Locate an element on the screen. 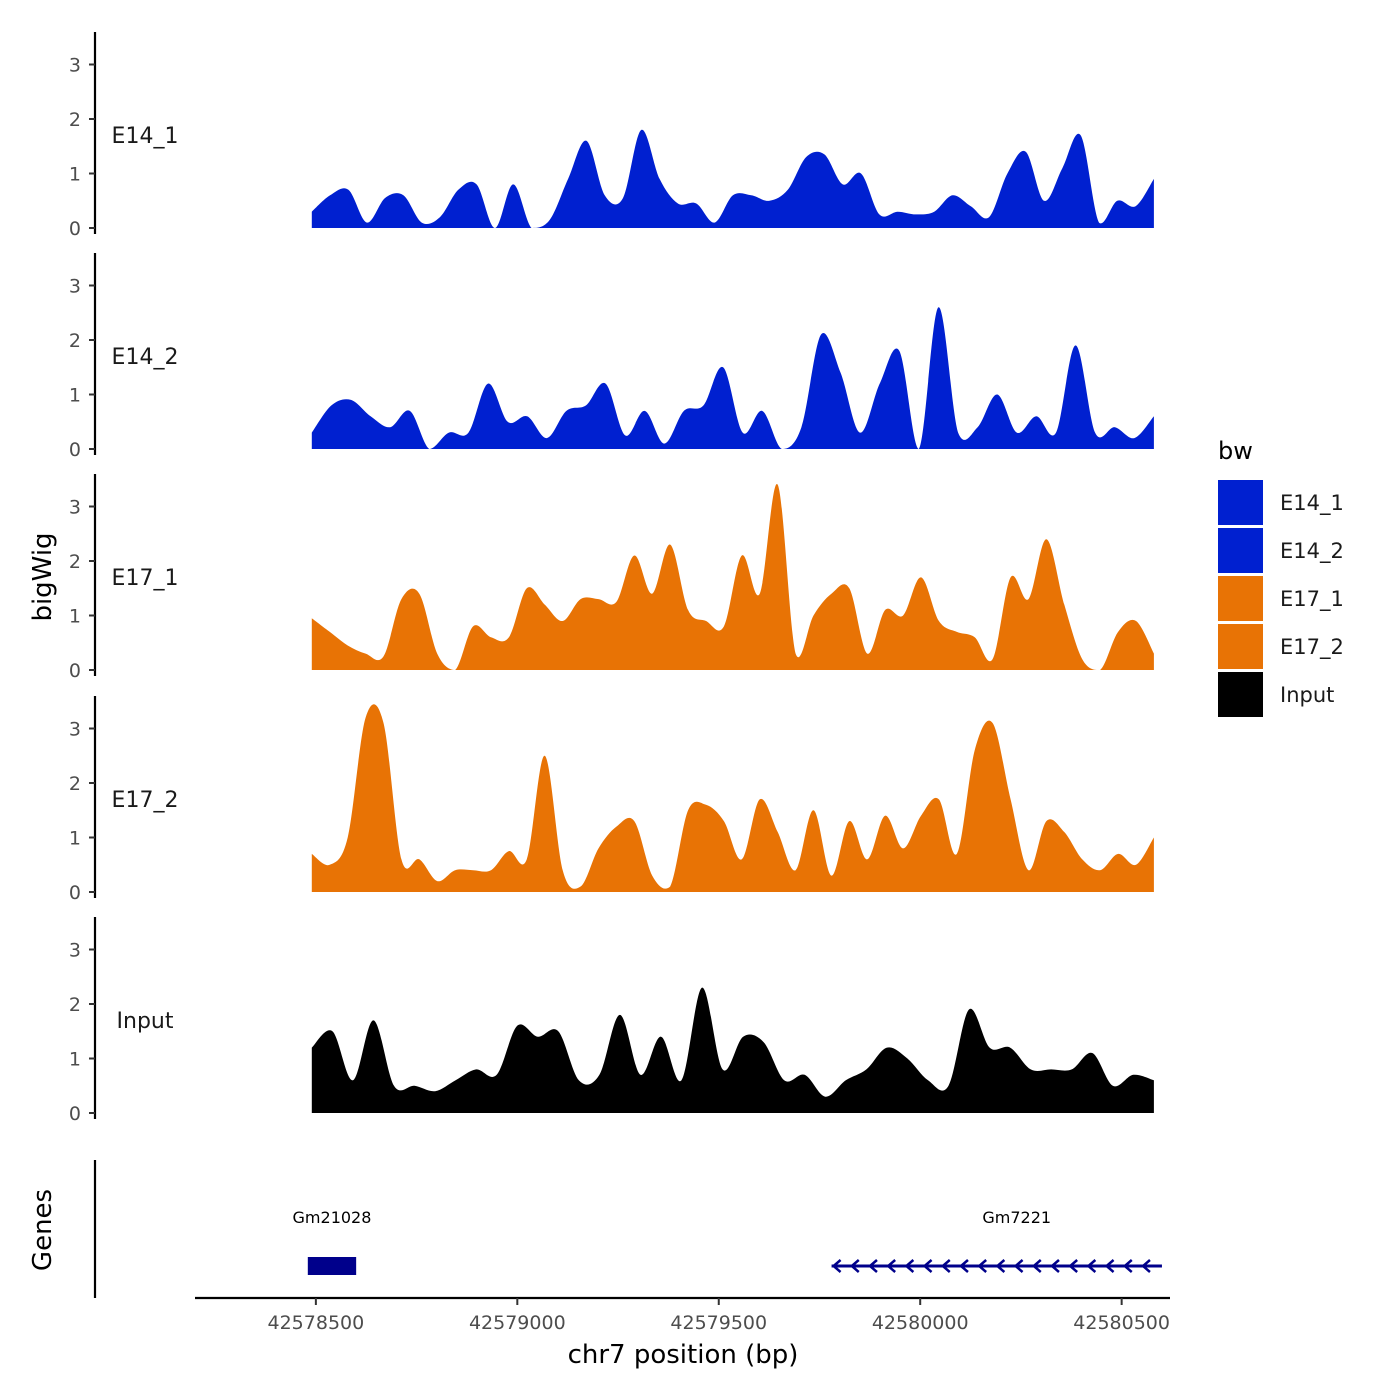 The height and width of the screenshot is (1400, 1400). x-tick-label: 42580500 is located at coordinates (1121, 1323).